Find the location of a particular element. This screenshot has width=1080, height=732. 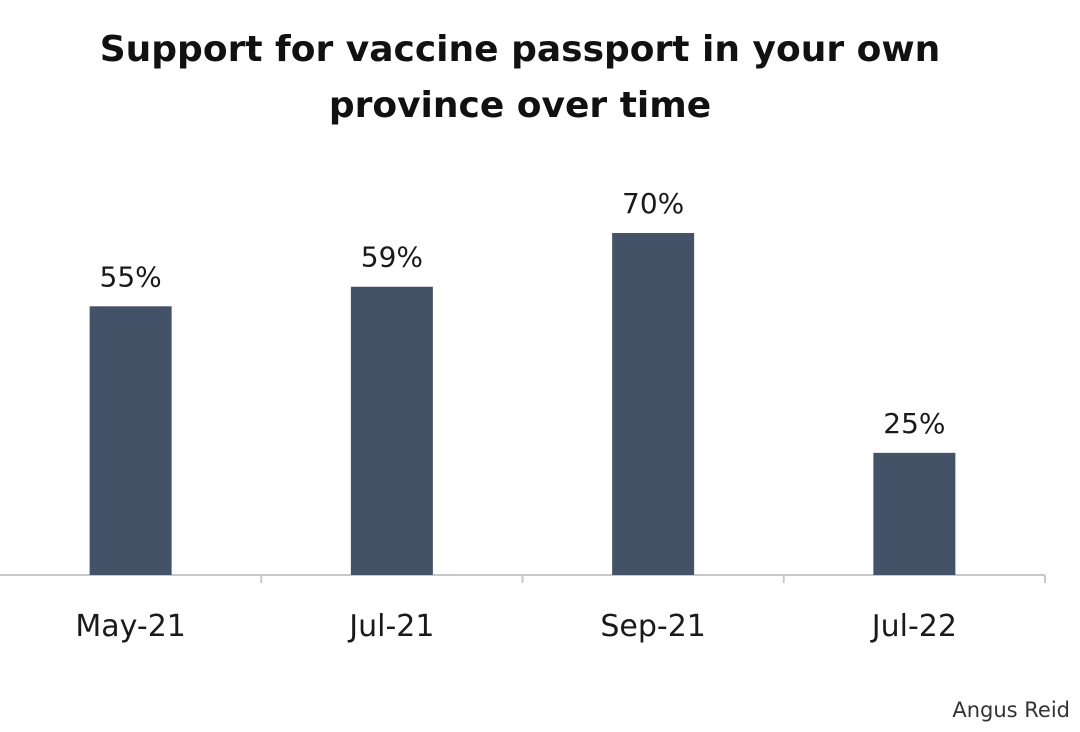

x-tick-label: Jul-22 is located at coordinates (913, 626).